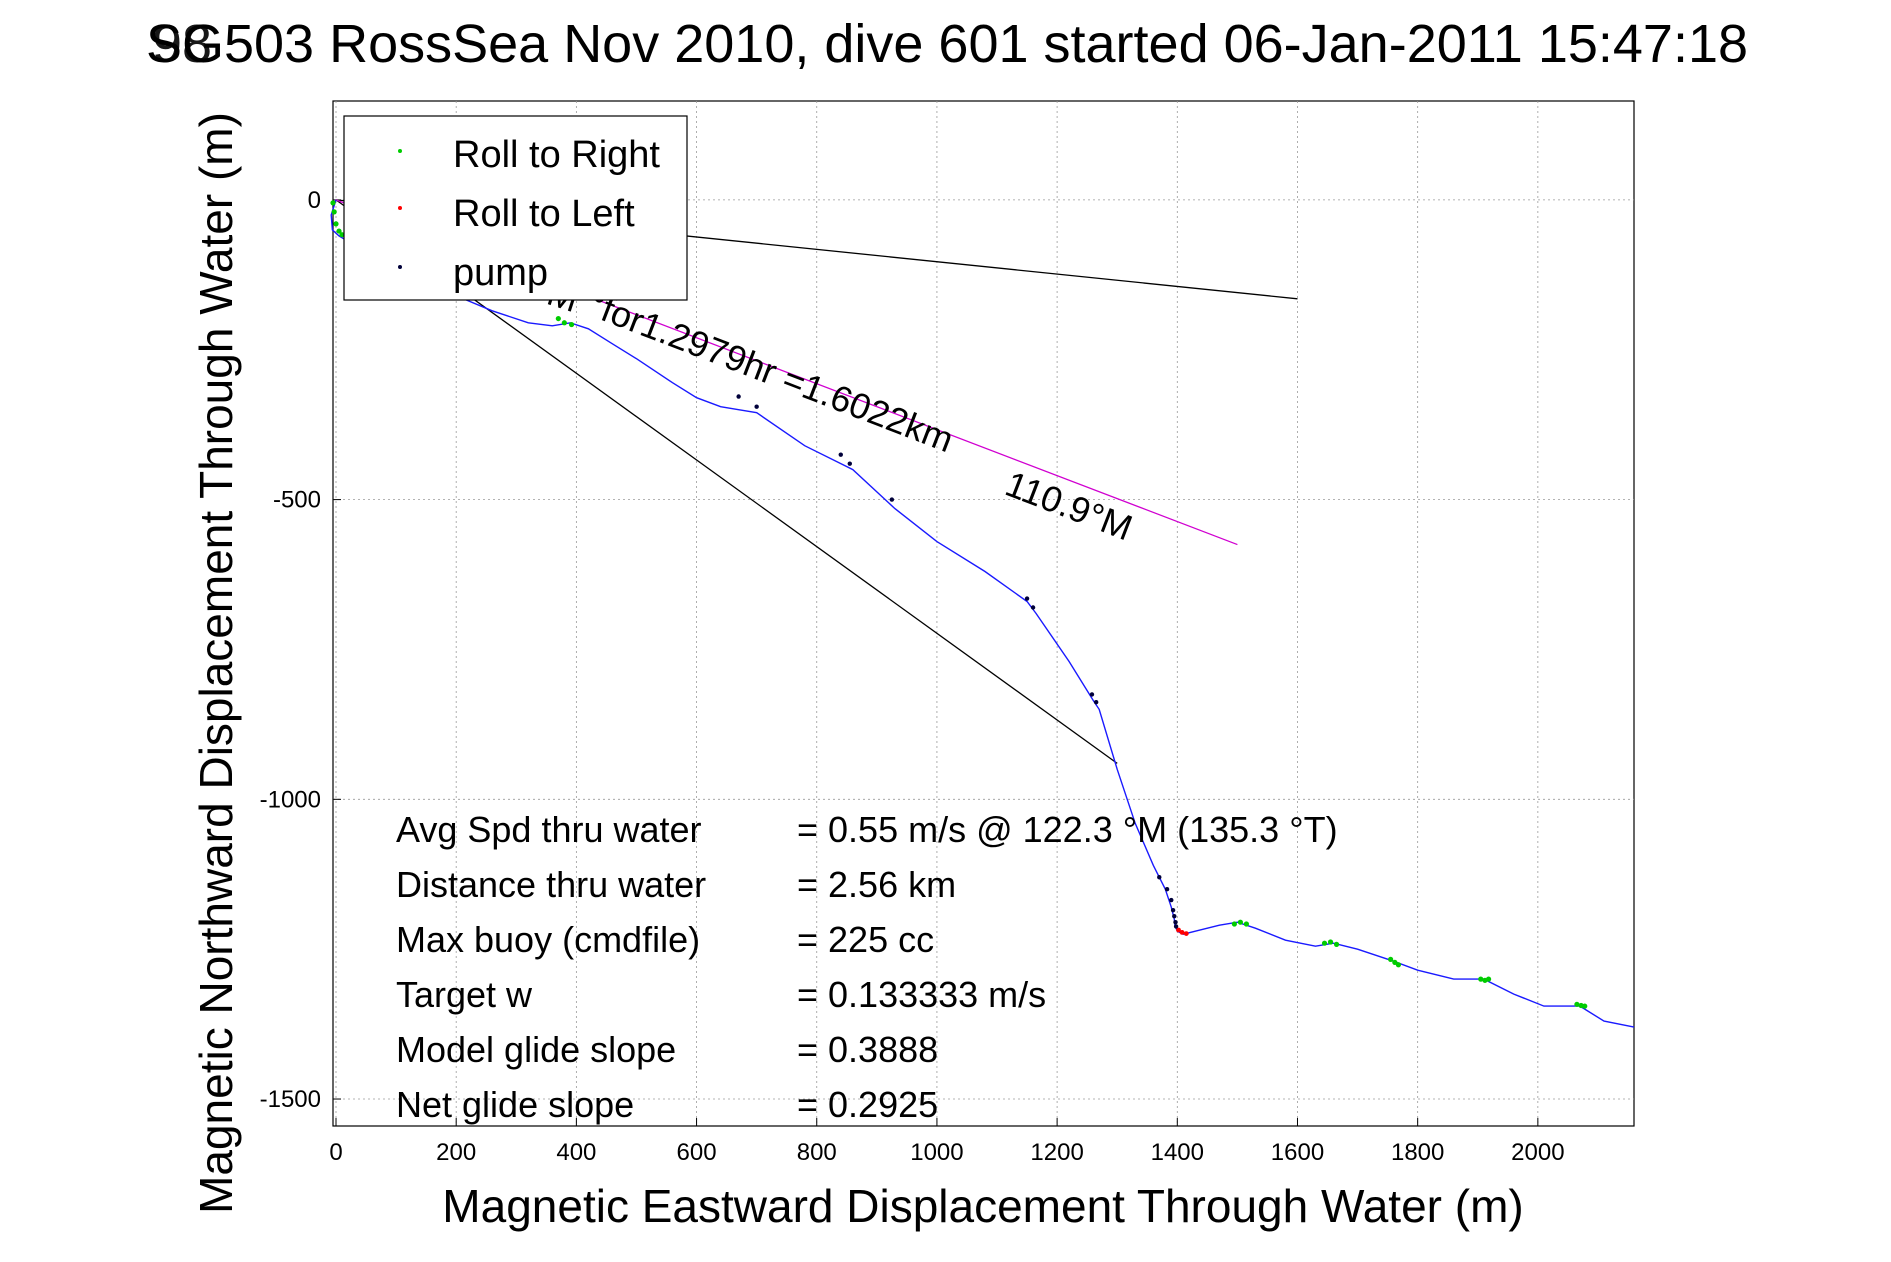  I want to click on stat-label: Distance thru water, so click(551, 884).